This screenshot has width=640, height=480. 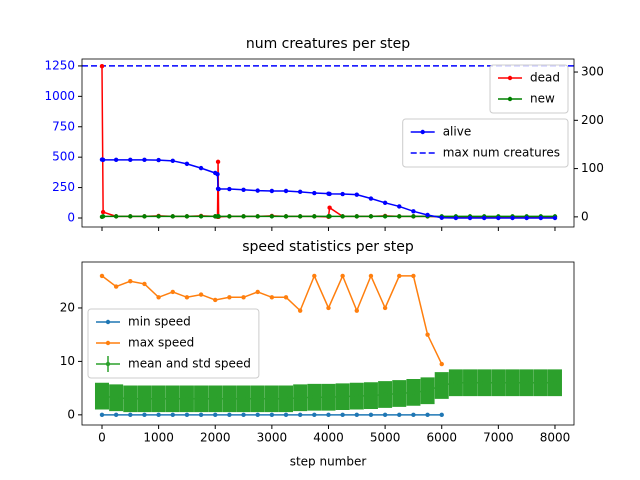 I want to click on y-tick-label: 500, so click(x=63, y=157).